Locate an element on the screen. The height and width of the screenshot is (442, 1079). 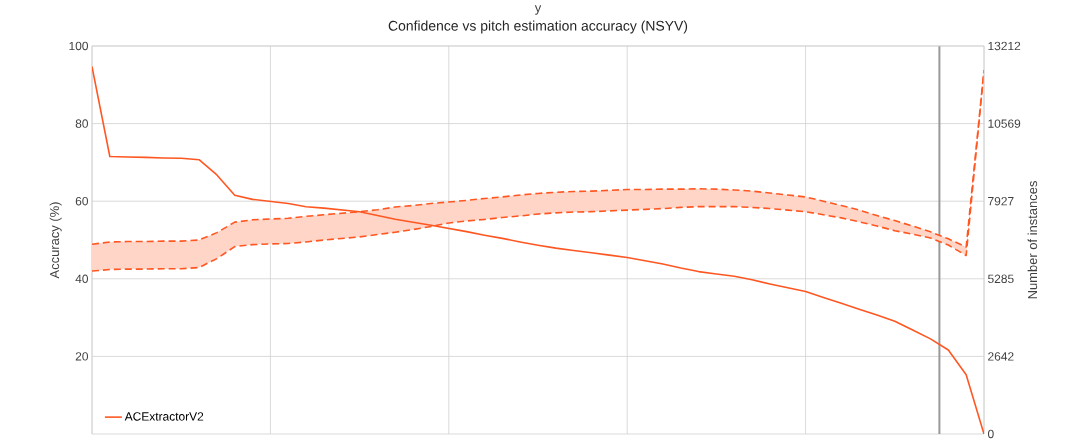
text: y is located at coordinates (538, 10).